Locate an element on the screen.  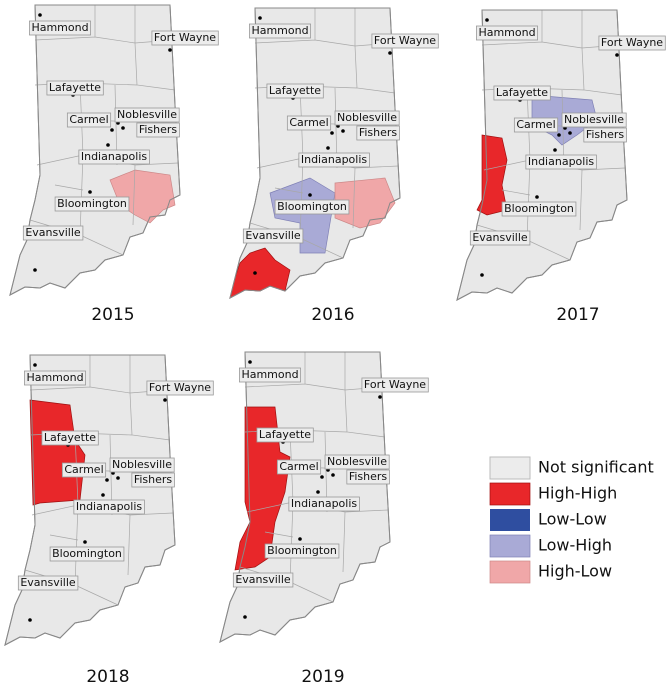
year-label: 2018 is located at coordinates (107, 677).